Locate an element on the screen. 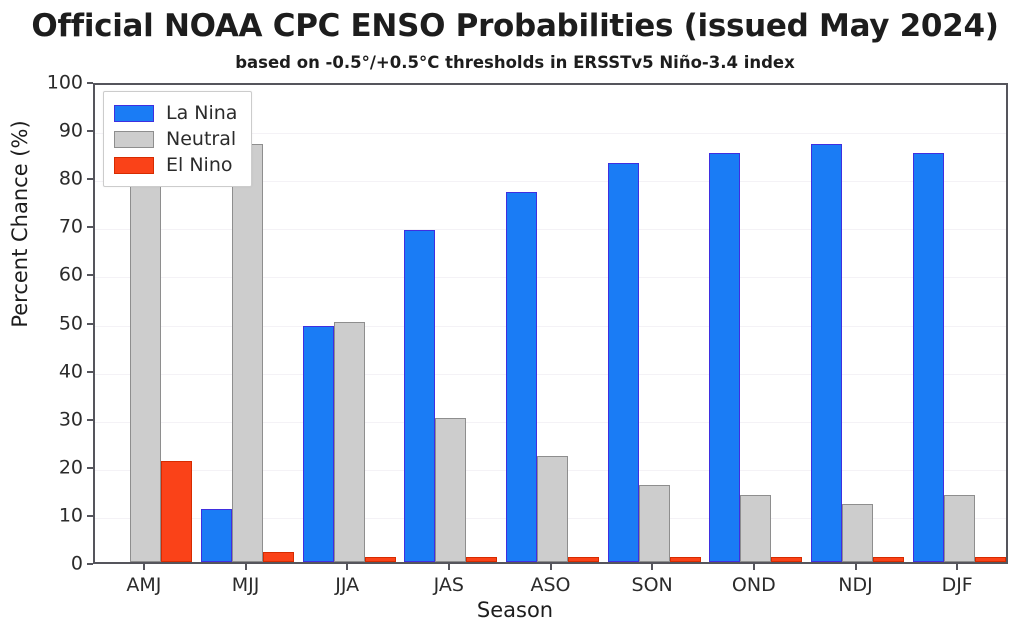 Image resolution: width=1030 pixels, height=630 pixels. bar-el-nino-amj is located at coordinates (177, 511).